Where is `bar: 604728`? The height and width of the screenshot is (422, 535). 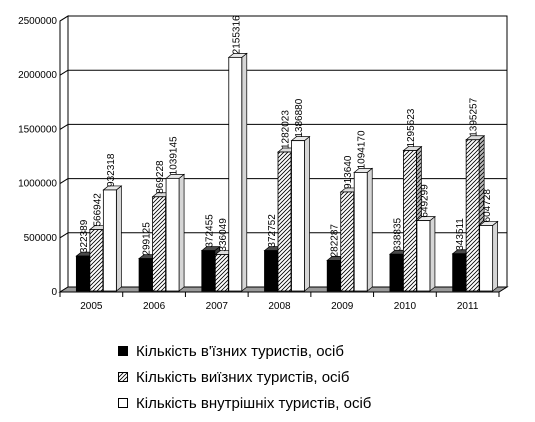
bar: 604728 is located at coordinates (488, 240).